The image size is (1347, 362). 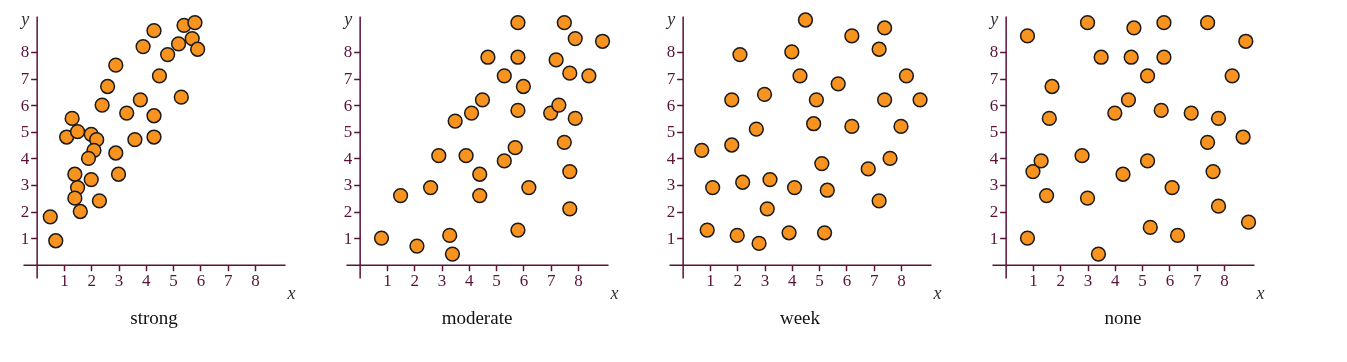 What do you see at coordinates (994, 211) in the screenshot?
I see `y-tick-label: 2` at bounding box center [994, 211].